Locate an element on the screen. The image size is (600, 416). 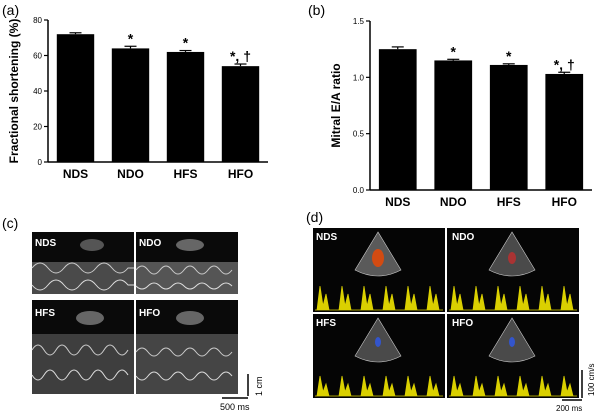
y-tick-label: 0.0 is located at coordinates (359, 190).